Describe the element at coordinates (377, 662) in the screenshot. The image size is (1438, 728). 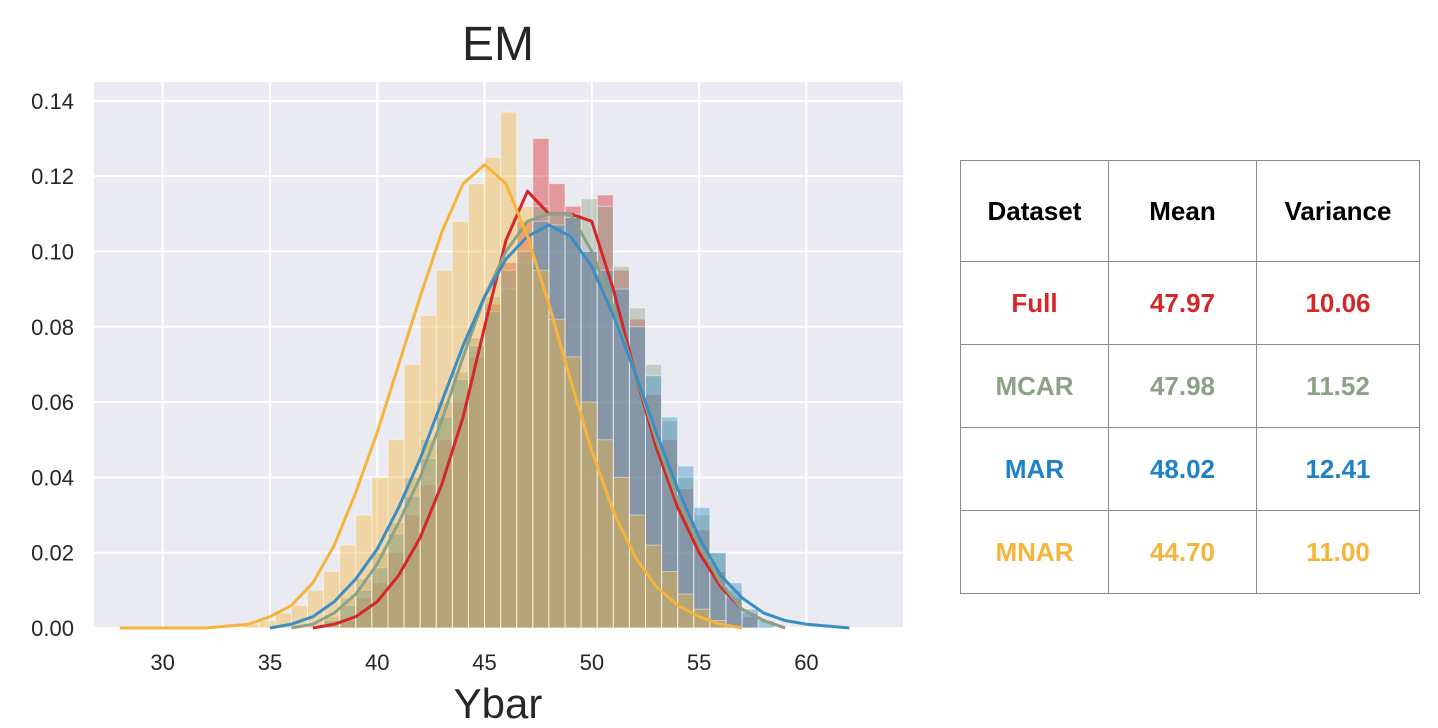
I see `x-tick-label: 40` at that location.